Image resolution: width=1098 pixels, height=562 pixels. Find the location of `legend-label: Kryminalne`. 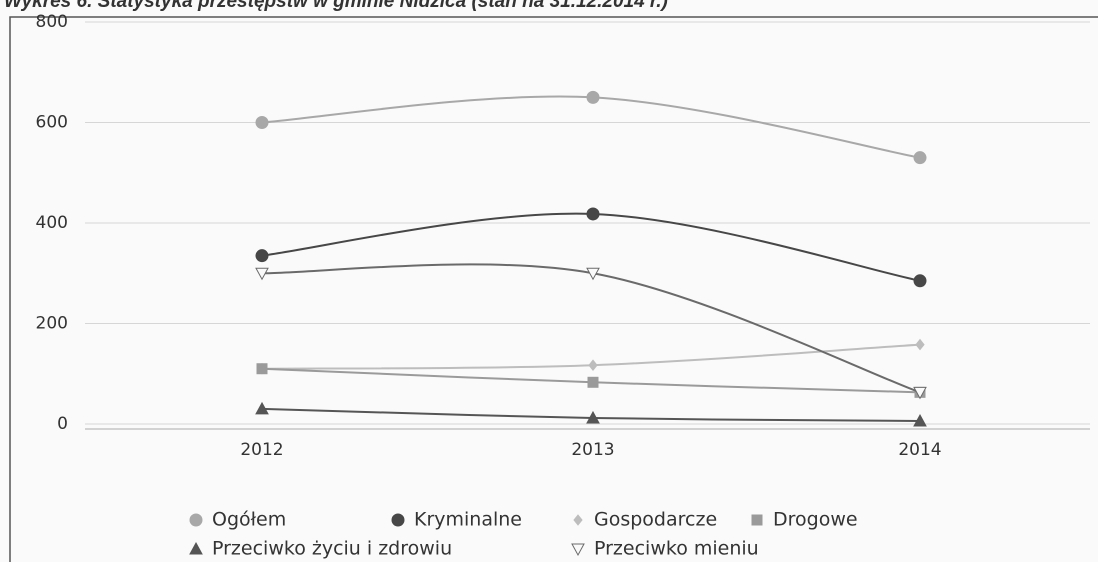

legend-label: Kryminalne is located at coordinates (468, 520).